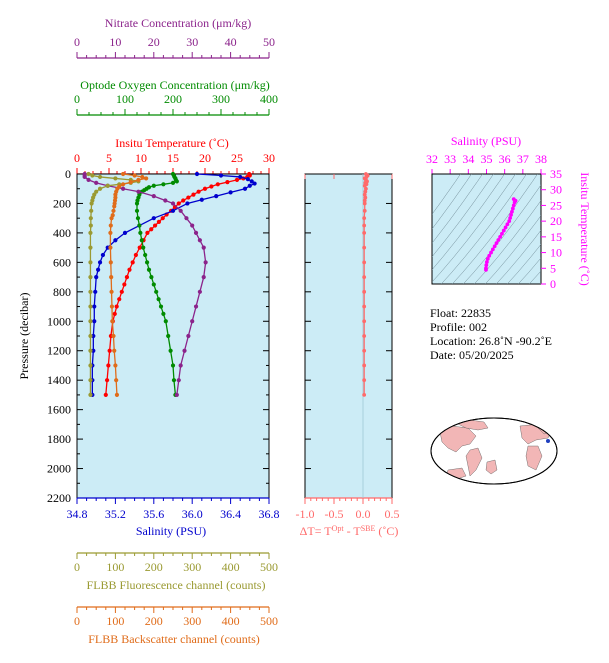  I want to click on float-position-marker, so click(548, 441).